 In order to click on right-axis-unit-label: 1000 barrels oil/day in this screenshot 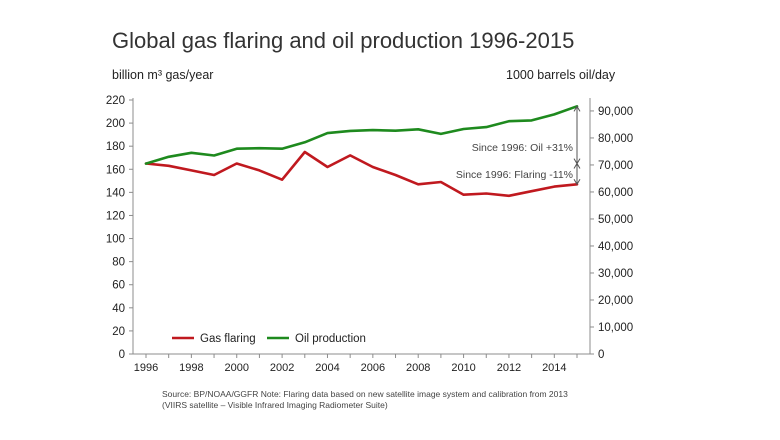, I will do `click(561, 75)`.